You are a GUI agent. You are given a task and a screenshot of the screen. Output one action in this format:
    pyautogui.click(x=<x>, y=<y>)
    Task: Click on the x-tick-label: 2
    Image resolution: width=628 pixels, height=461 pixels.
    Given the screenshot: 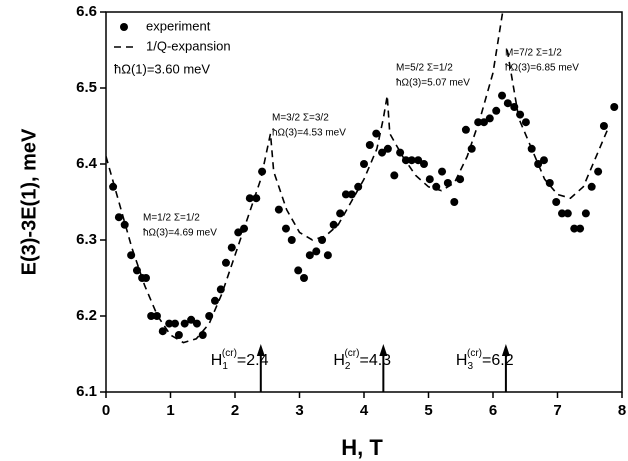 What is the action you would take?
    pyautogui.click(x=235, y=410)
    